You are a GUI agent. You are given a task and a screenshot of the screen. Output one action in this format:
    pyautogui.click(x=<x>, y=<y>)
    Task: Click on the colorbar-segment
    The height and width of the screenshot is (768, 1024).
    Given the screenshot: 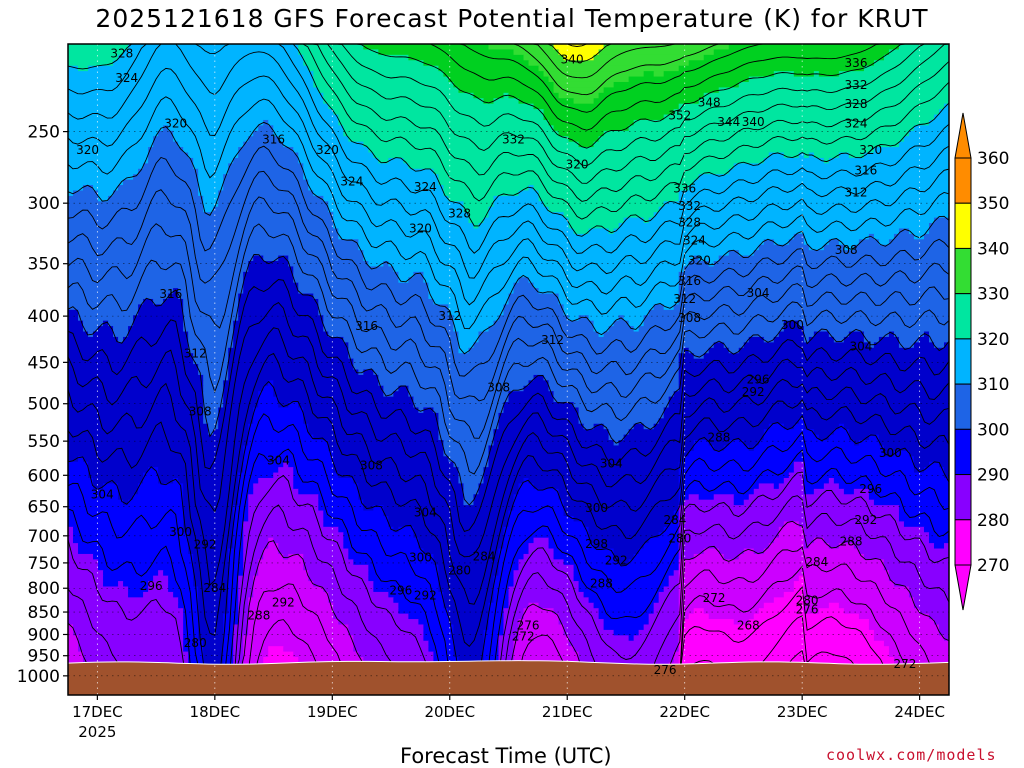 What is the action you would take?
    pyautogui.click(x=963, y=271)
    